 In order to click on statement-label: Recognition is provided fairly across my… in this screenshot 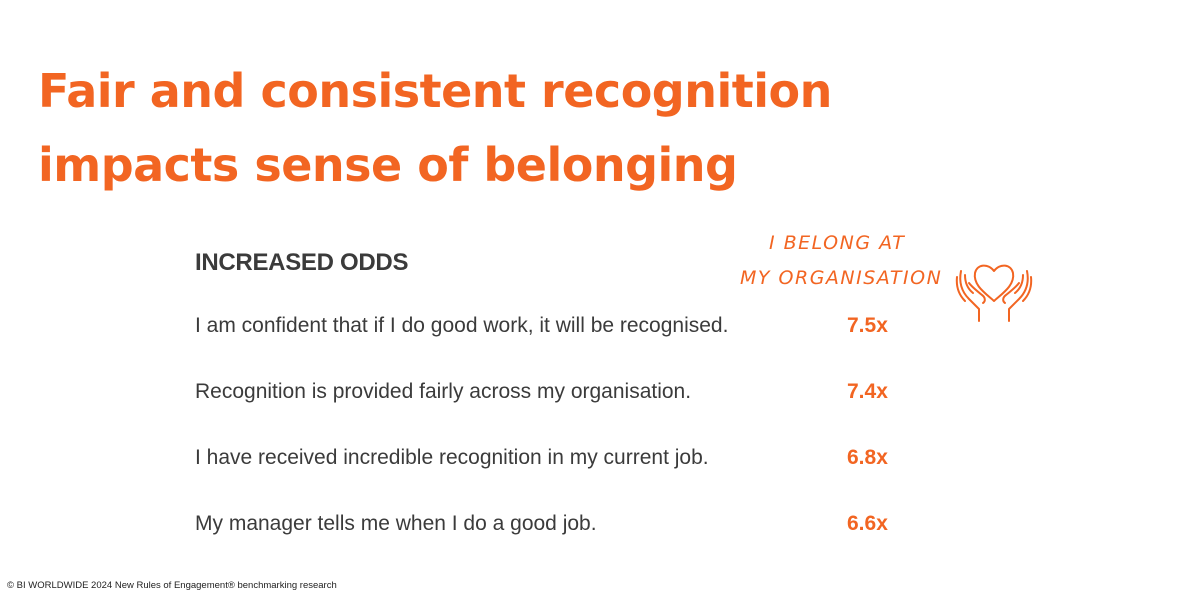, I will do `click(443, 391)`.